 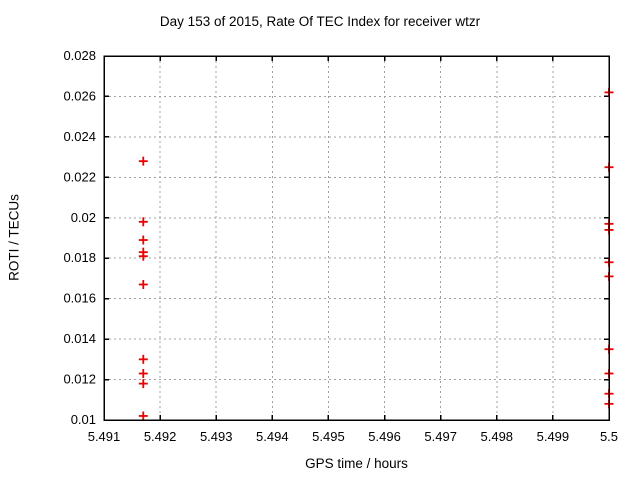 What do you see at coordinates (79, 298) in the screenshot?
I see `y-tick-label: 0.016` at bounding box center [79, 298].